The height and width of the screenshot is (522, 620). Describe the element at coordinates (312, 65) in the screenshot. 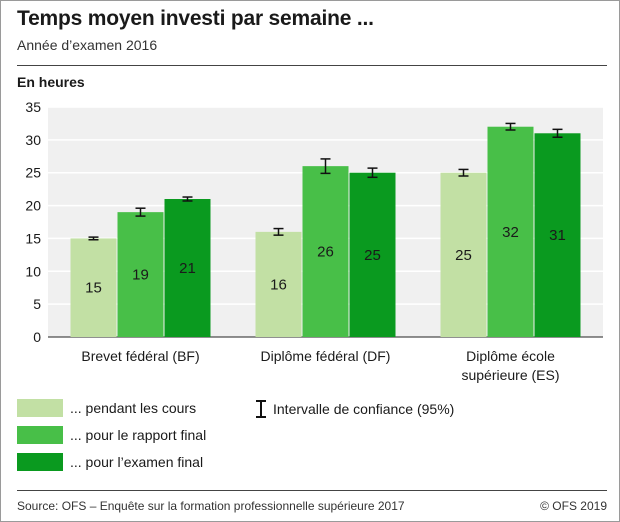

I see `top-rule` at that location.